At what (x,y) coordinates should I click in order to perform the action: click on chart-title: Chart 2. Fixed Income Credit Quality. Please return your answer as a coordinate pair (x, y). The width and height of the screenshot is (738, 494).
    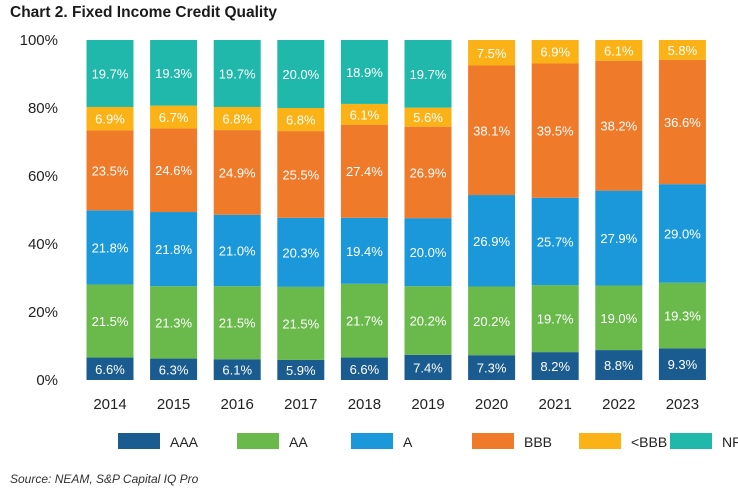
    Looking at the image, I should click on (144, 12).